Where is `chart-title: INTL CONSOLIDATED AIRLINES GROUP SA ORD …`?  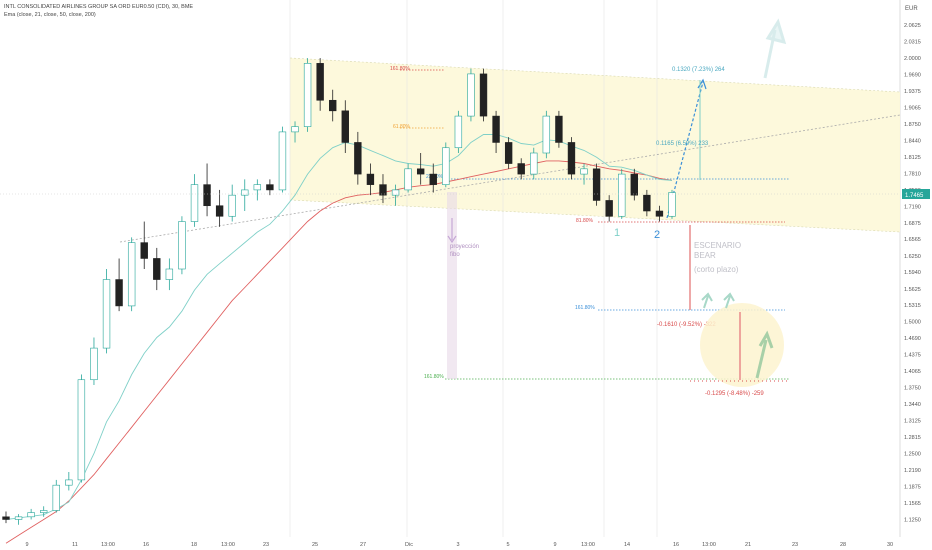
chart-title: INTL CONSOLIDATED AIRLINES GROUP SA ORD … is located at coordinates (99, 7).